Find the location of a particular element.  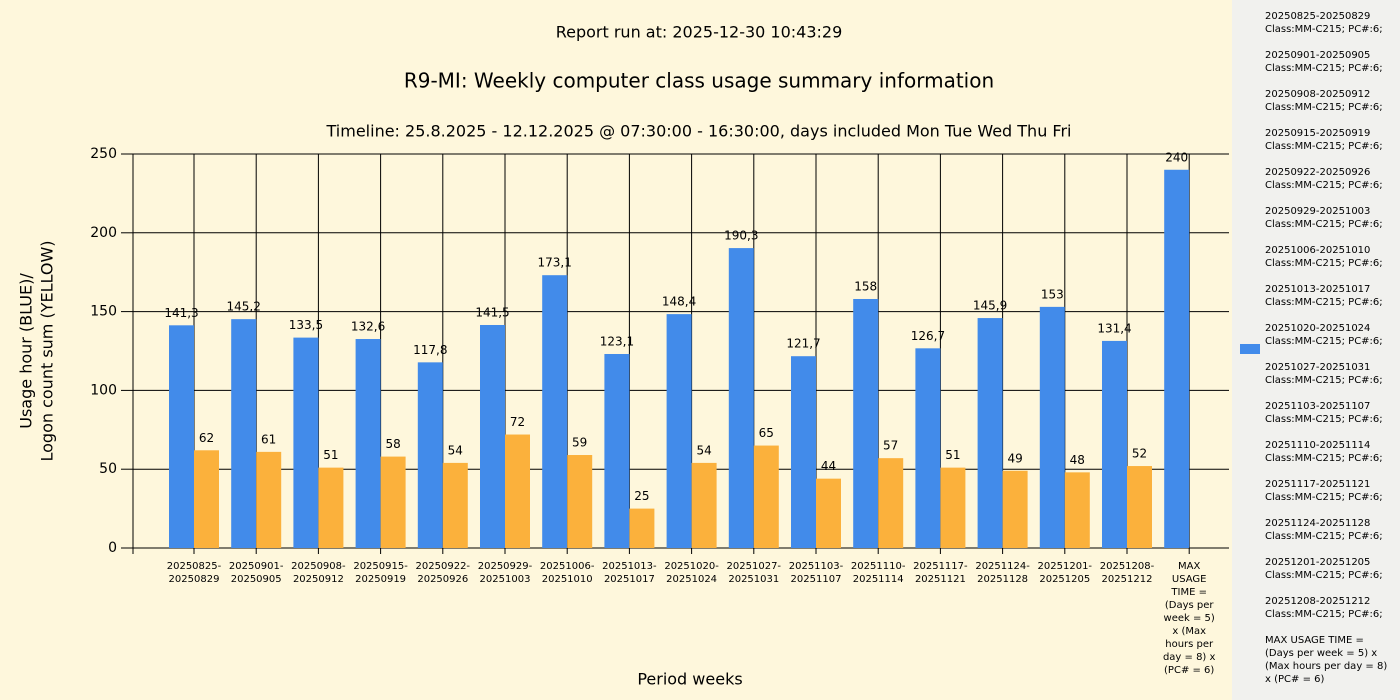

x-tick-label: 20251110-20251114 is located at coordinates (878, 573).